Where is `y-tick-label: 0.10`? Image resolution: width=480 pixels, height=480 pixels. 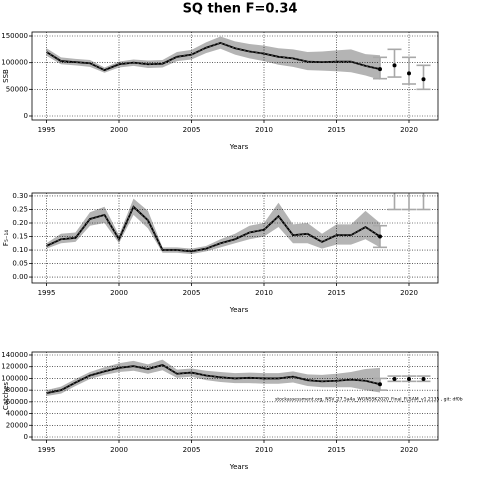 y-tick-label: 0.10 is located at coordinates (20, 250).